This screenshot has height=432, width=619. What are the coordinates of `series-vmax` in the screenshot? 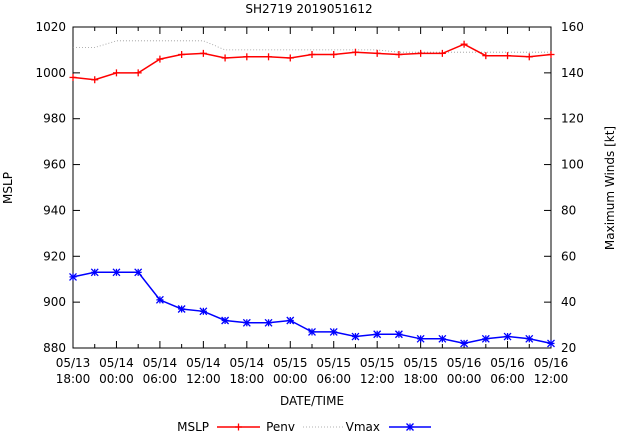 It's located at (312, 308).